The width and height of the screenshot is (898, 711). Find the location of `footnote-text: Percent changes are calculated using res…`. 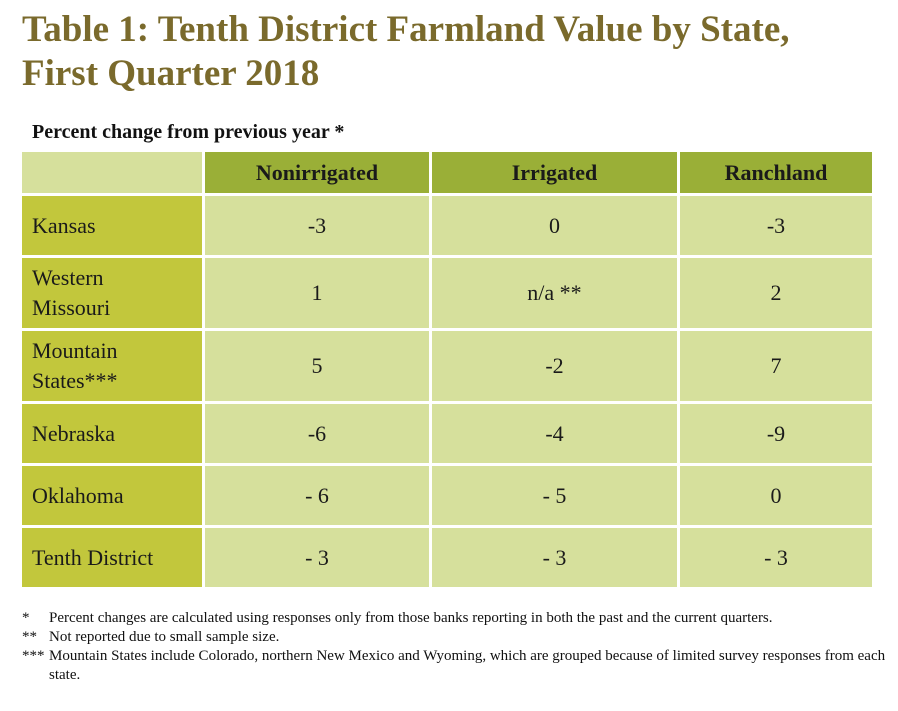

footnote-text: Percent changes are calculated using res… is located at coordinates (411, 618).